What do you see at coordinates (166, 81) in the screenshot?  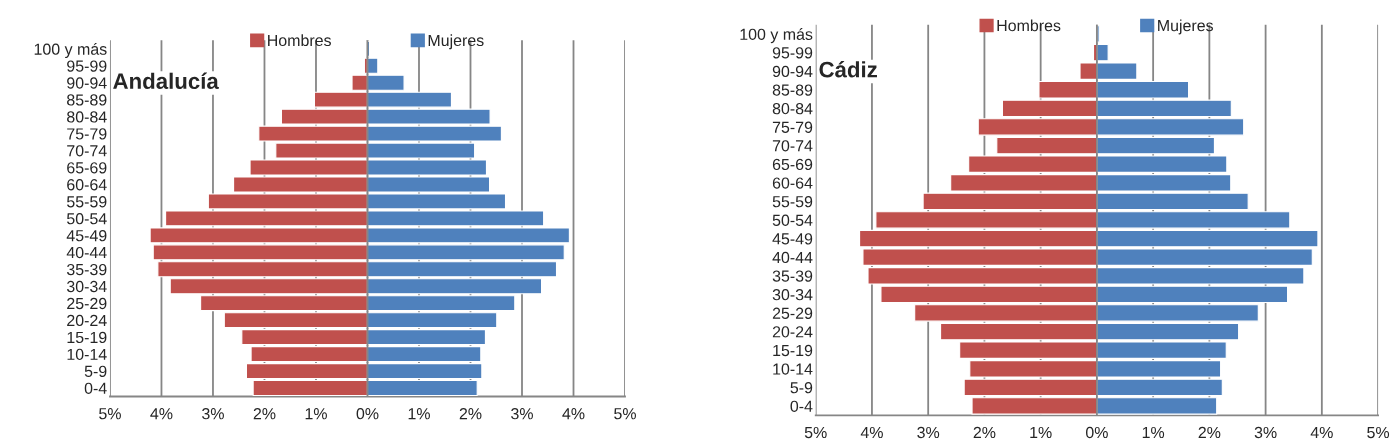 I see `text: Andalucía` at bounding box center [166, 81].